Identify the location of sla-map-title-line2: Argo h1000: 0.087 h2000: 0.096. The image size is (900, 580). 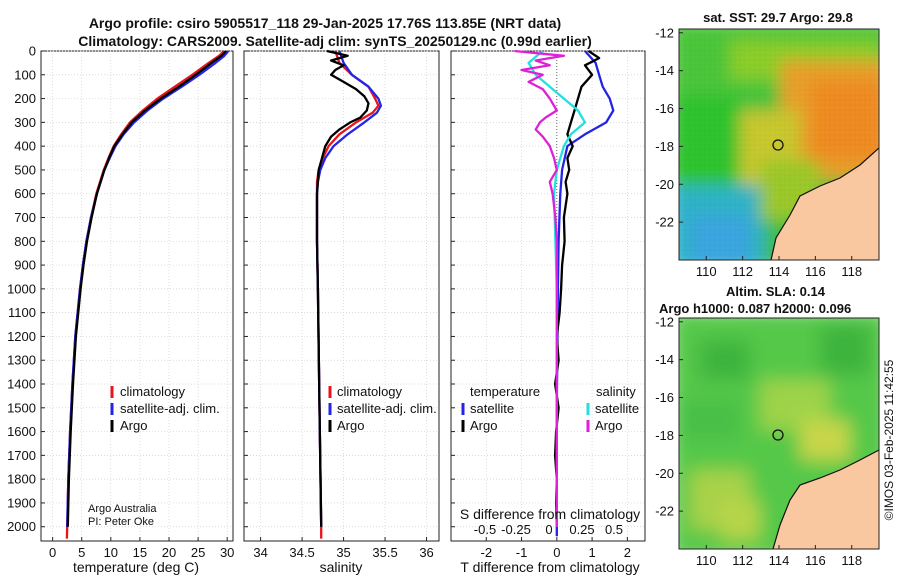
(755, 308).